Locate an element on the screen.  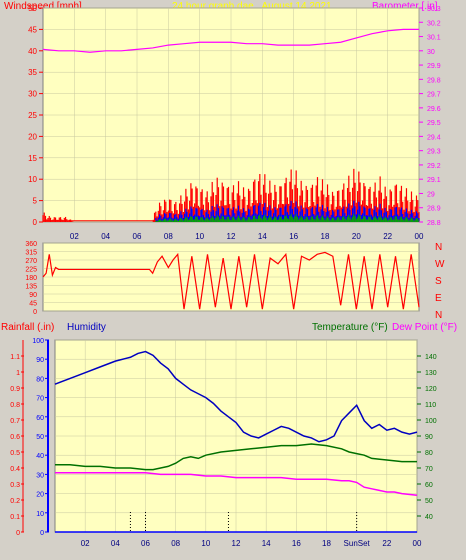
temperature-axis-title: Temperature (°F) is located at coordinates (350, 327).